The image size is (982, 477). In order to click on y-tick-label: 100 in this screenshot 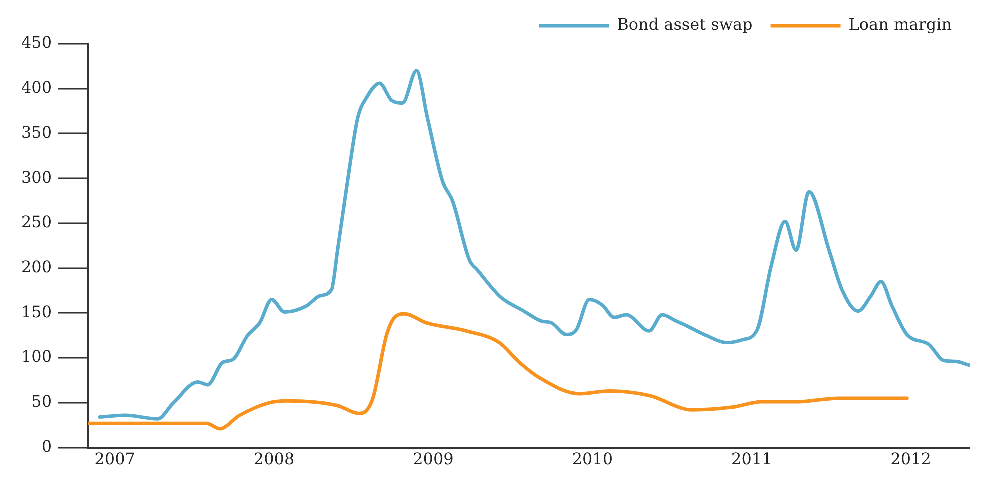, I will do `click(36, 356)`.